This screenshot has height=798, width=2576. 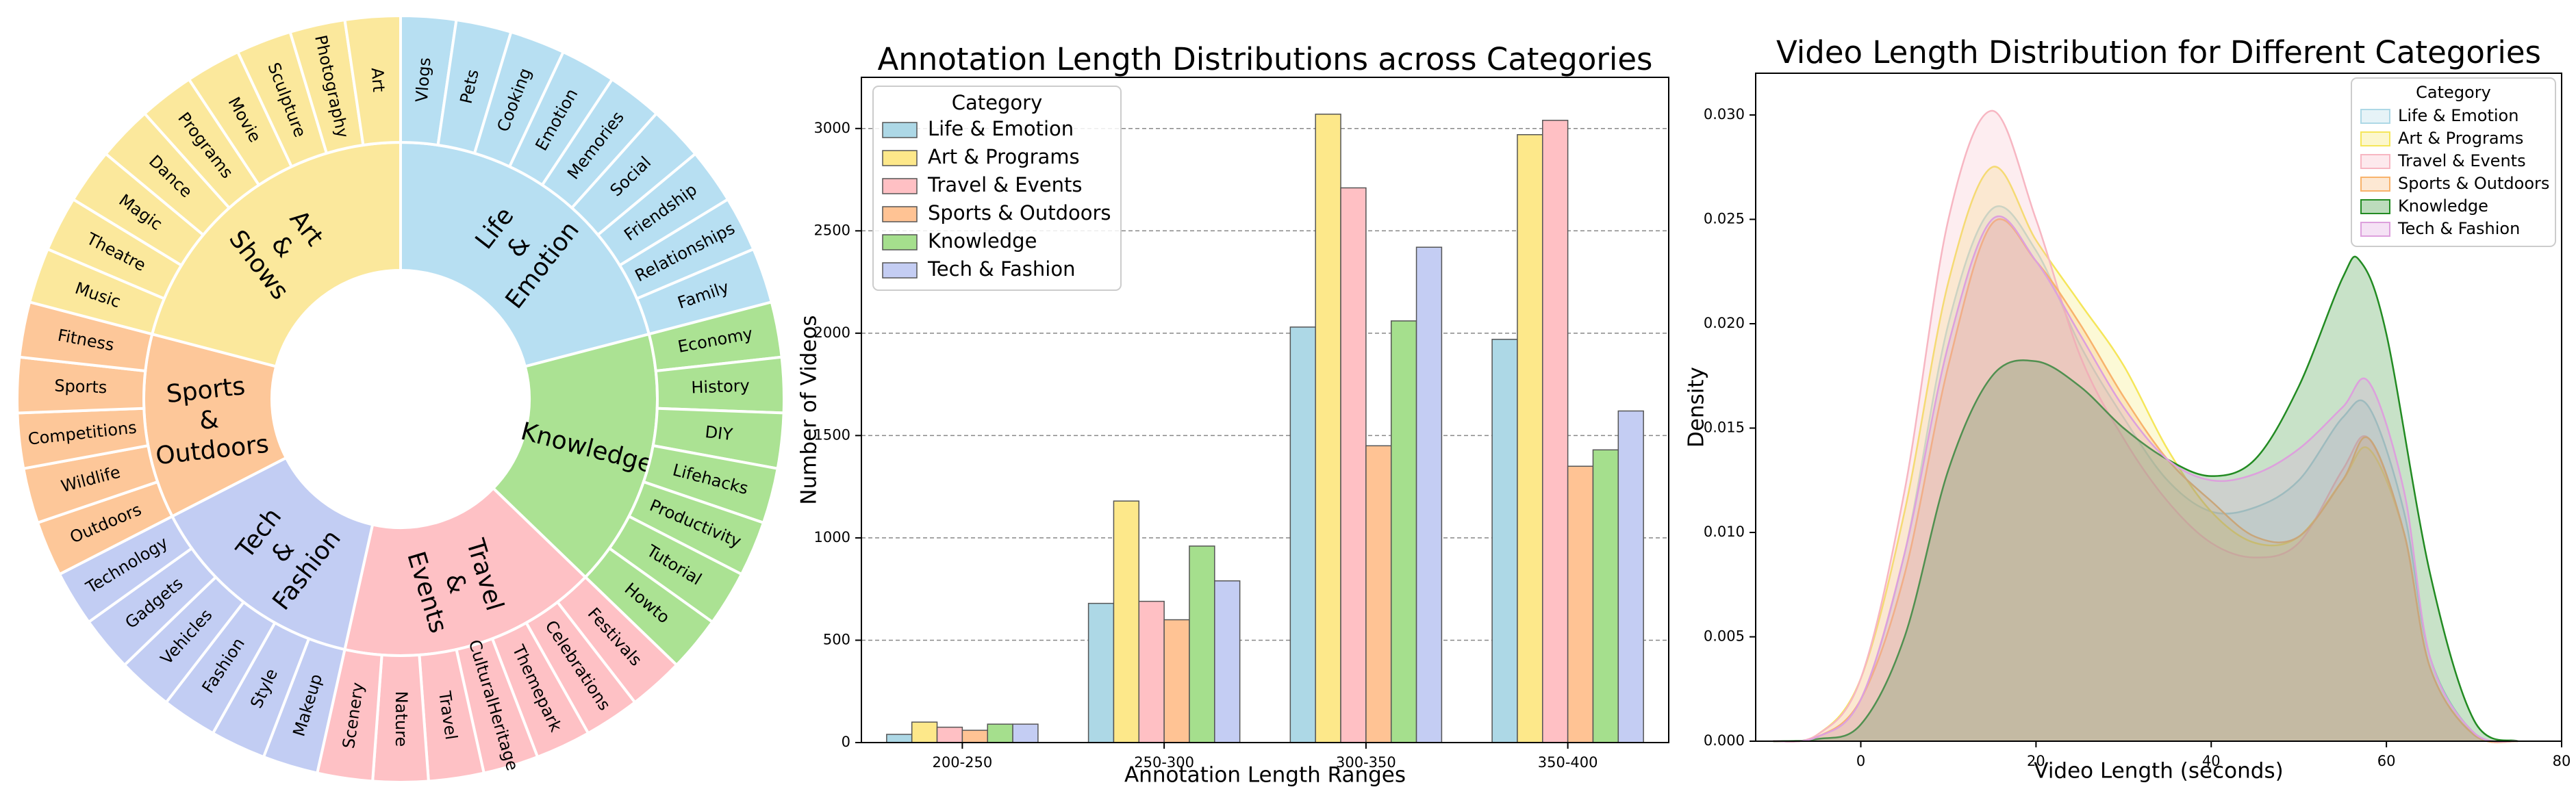 I want to click on sunburst-outer-label: Art, so click(x=378, y=80).